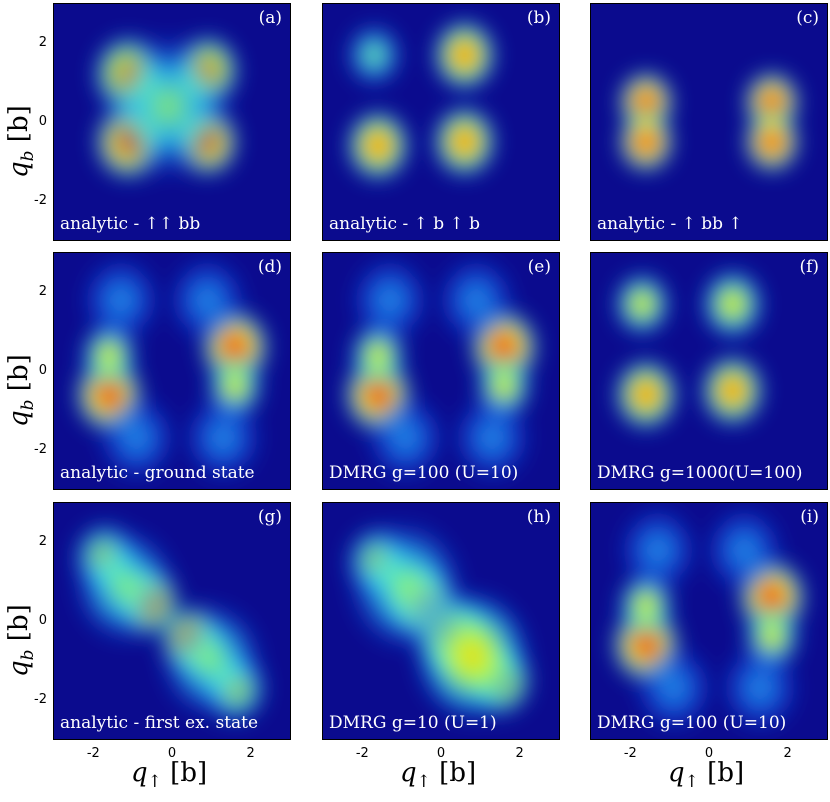  What do you see at coordinates (809, 267) in the screenshot?
I see `panel-tag: (f)` at bounding box center [809, 267].